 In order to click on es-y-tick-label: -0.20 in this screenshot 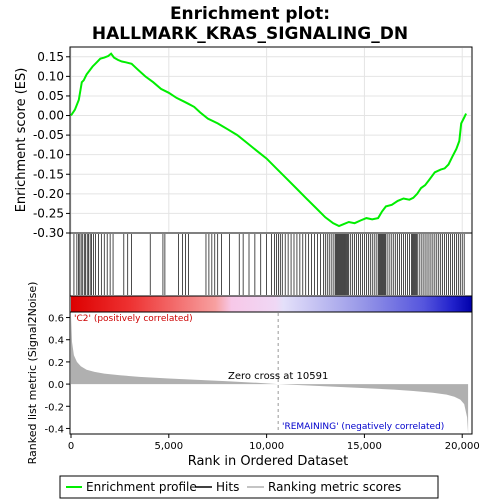, I will do `click(48, 194)`.